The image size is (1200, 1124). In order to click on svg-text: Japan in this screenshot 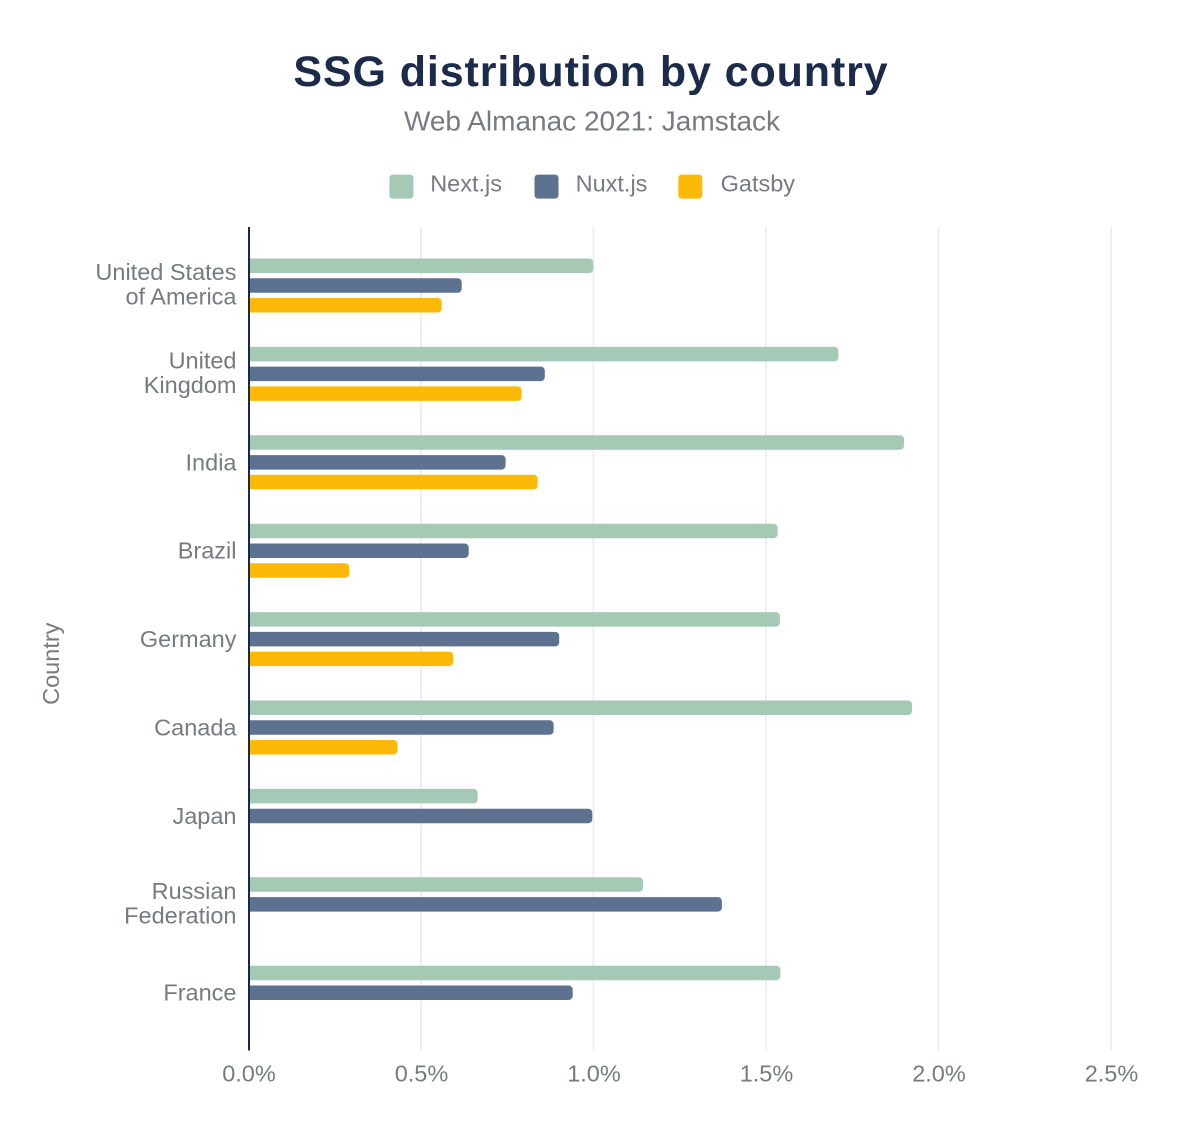, I will do `click(204, 816)`.